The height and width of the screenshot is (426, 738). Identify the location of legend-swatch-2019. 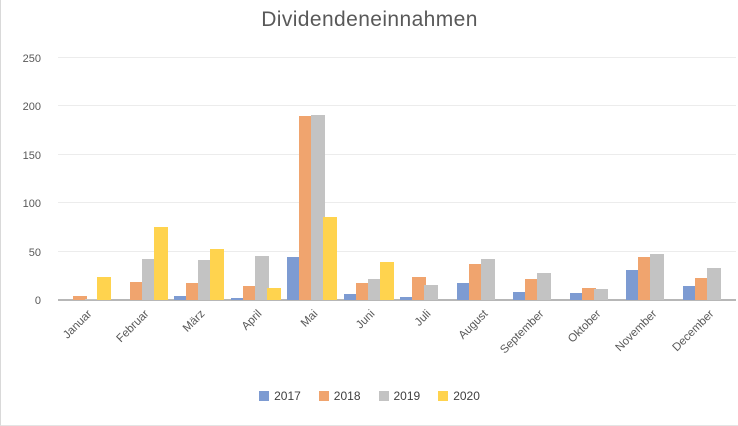
(383, 396).